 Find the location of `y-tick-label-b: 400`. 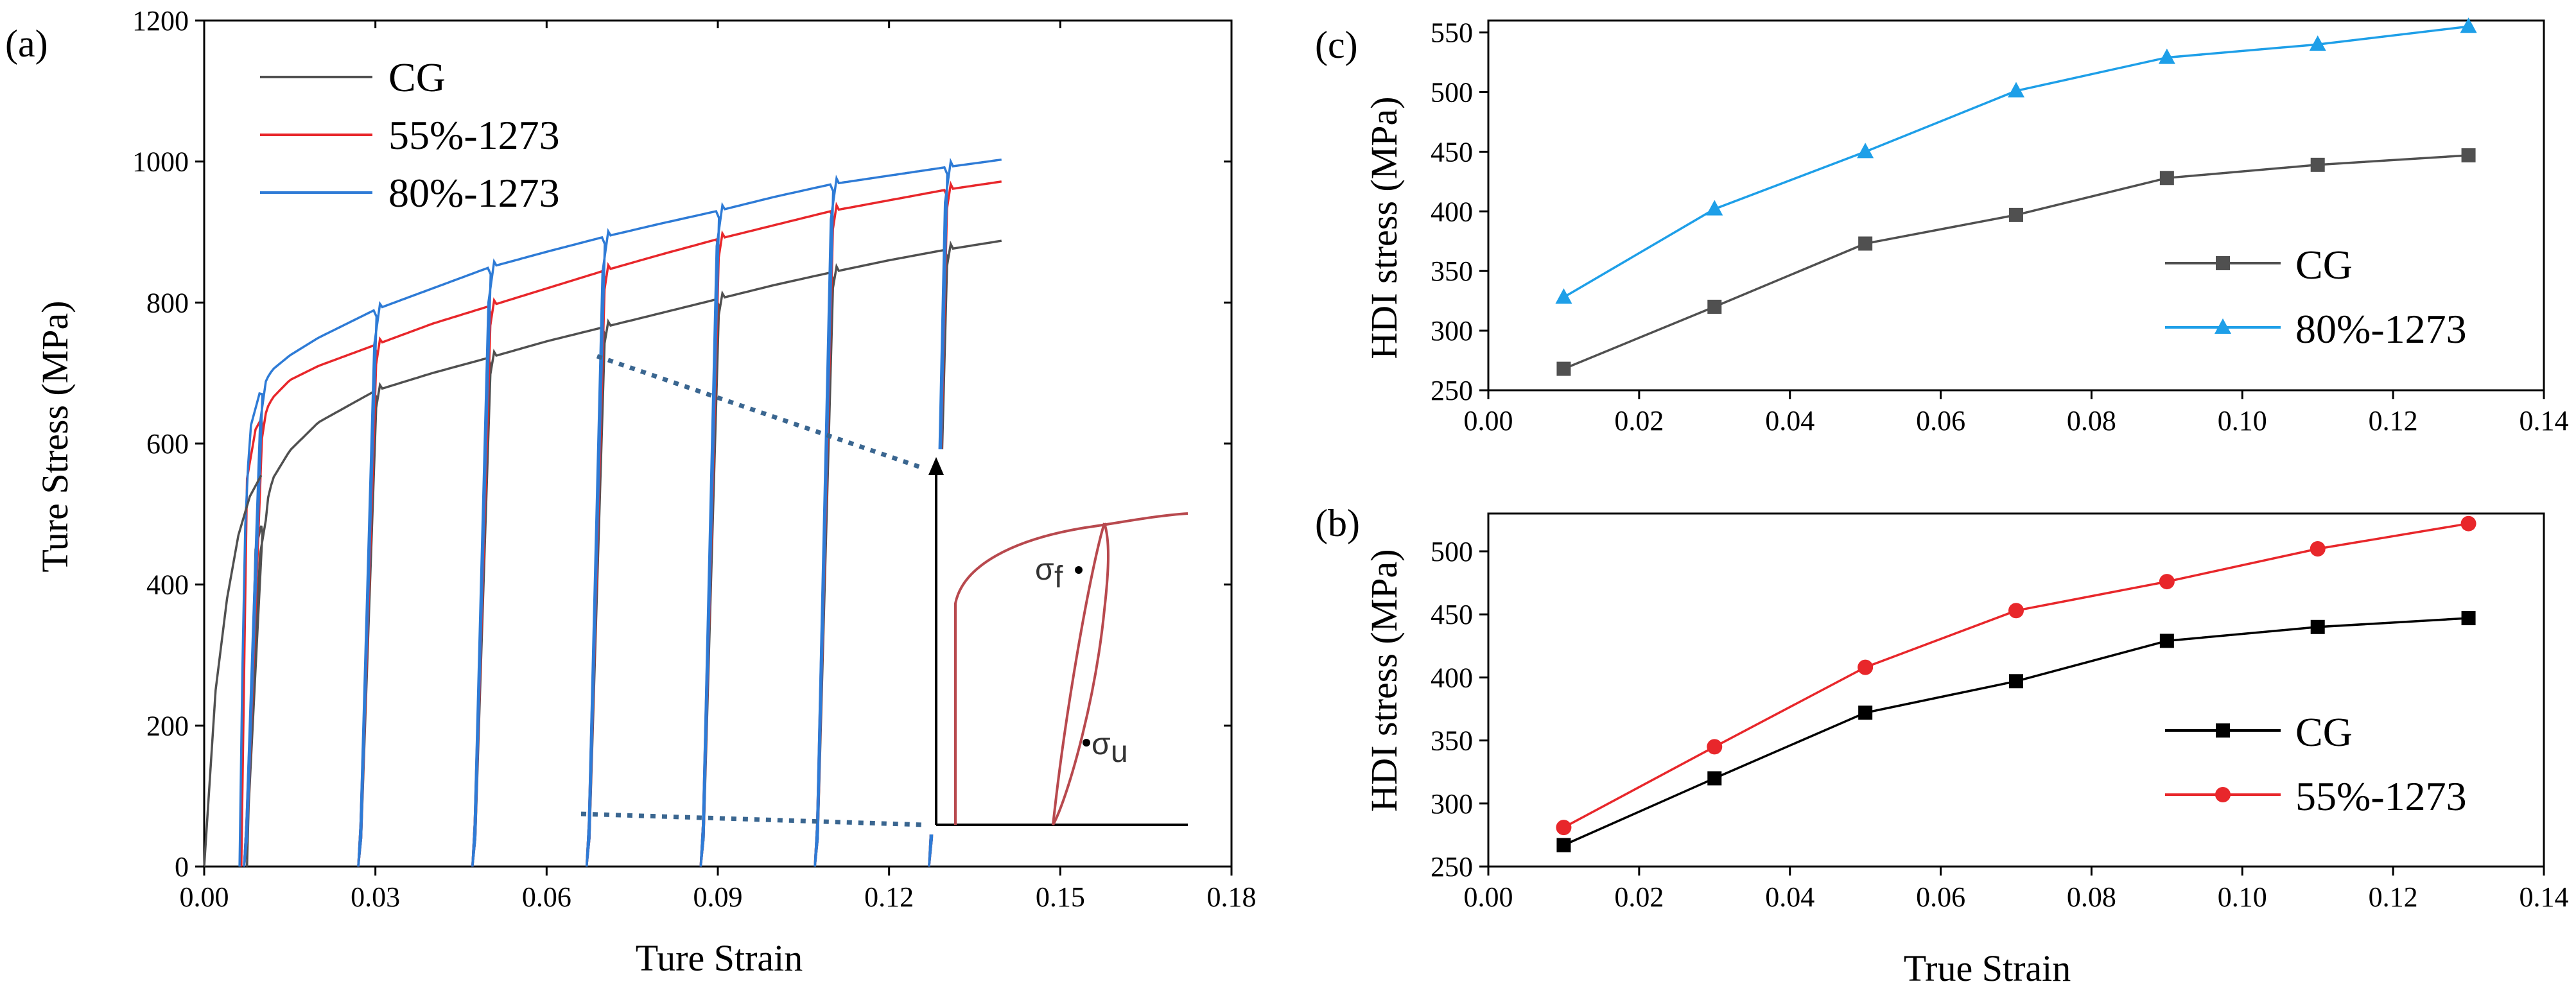

y-tick-label-b: 400 is located at coordinates (1452, 678).